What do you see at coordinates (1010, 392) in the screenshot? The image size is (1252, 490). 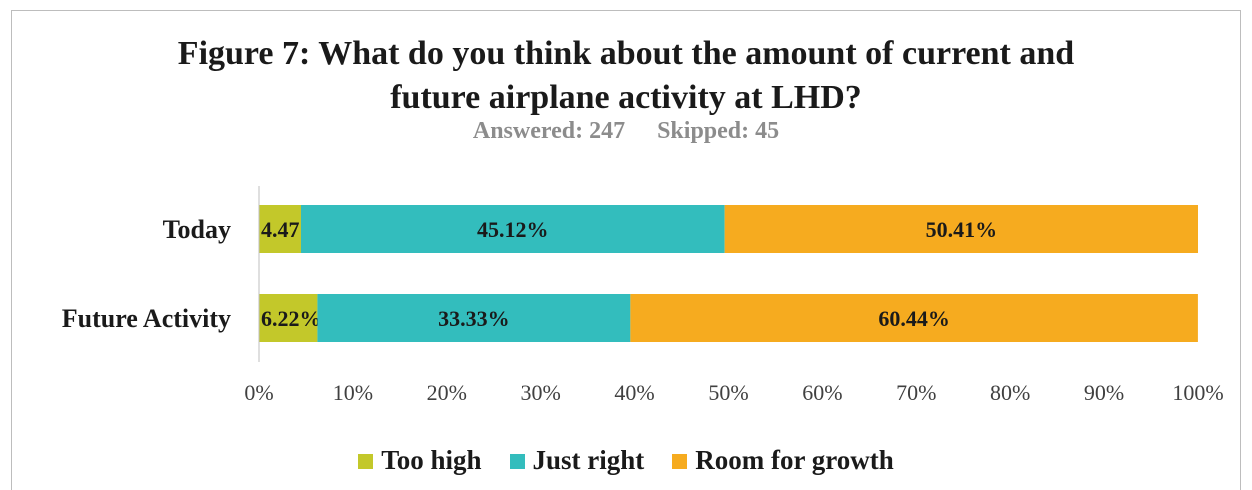 I see `x-tick-label: 80%` at bounding box center [1010, 392].